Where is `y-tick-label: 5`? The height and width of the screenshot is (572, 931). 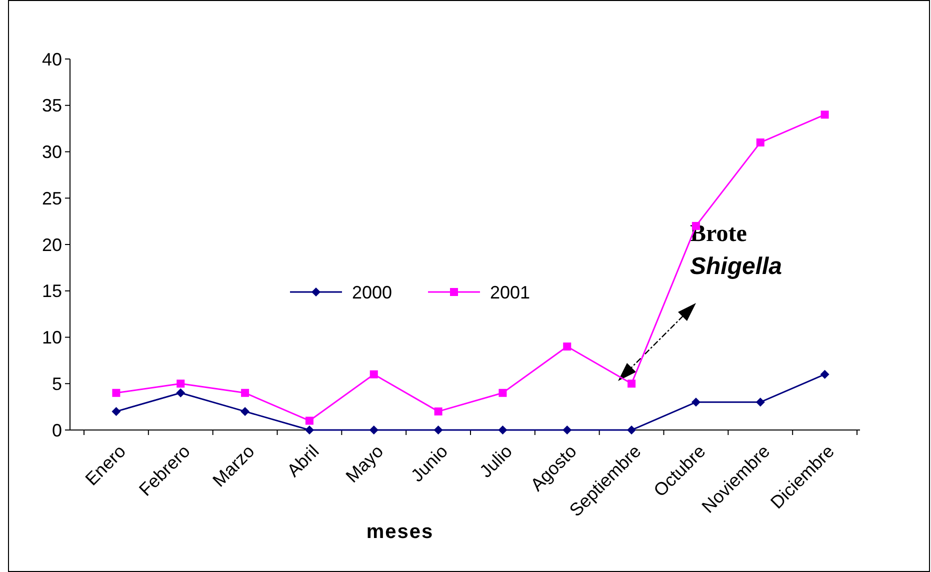
y-tick-label: 5 is located at coordinates (57, 384).